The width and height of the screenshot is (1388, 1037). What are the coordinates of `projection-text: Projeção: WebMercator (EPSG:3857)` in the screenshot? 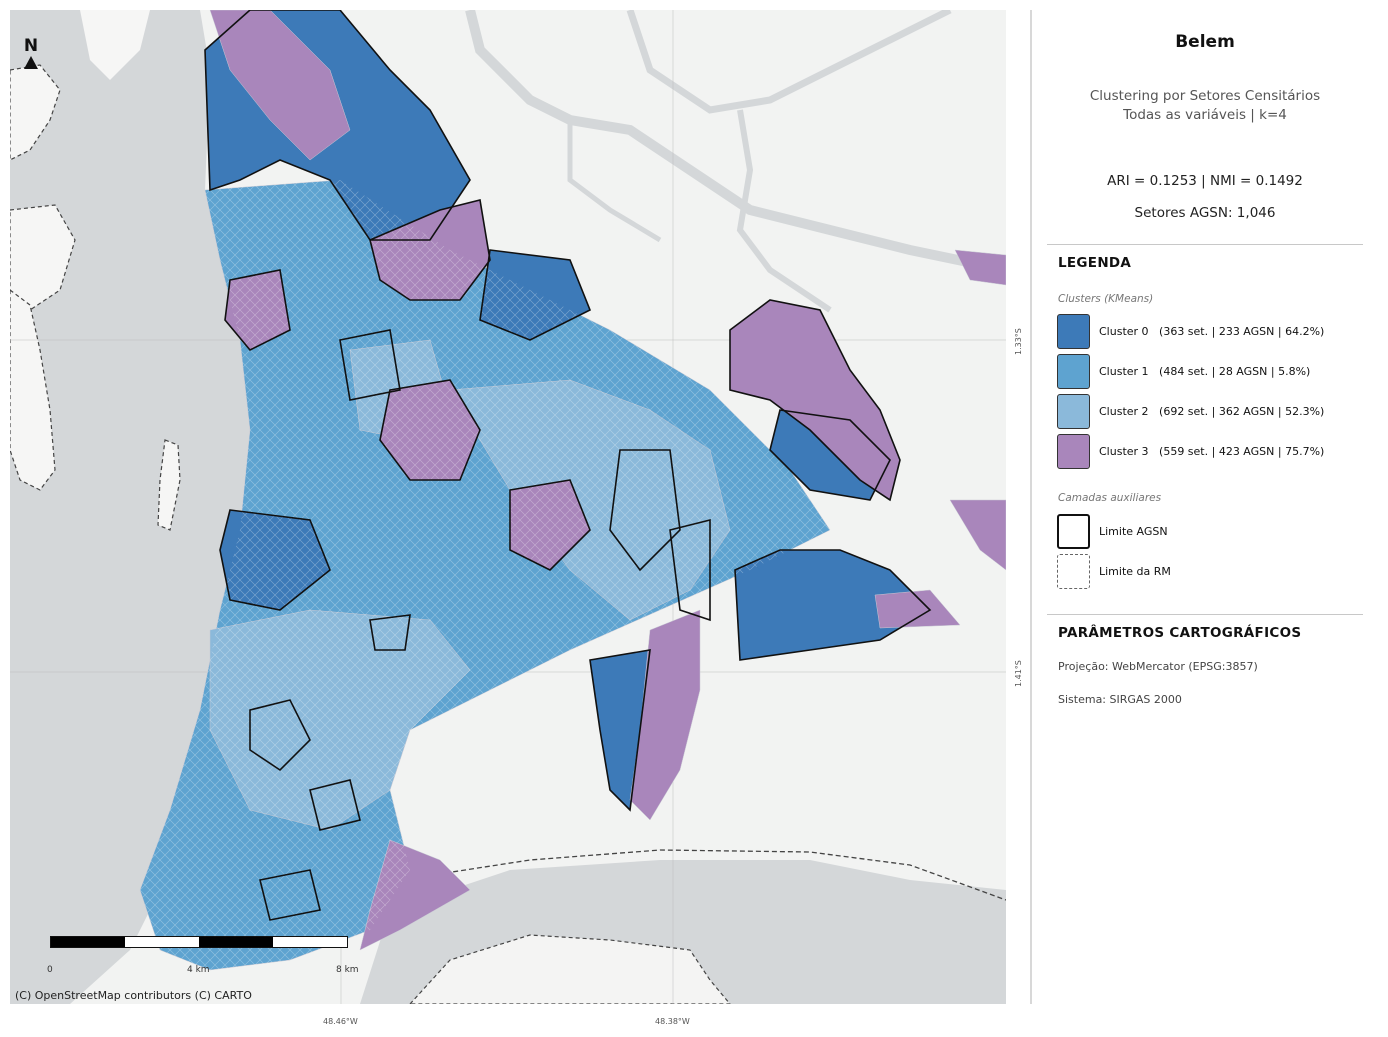 It's located at (1158, 666).